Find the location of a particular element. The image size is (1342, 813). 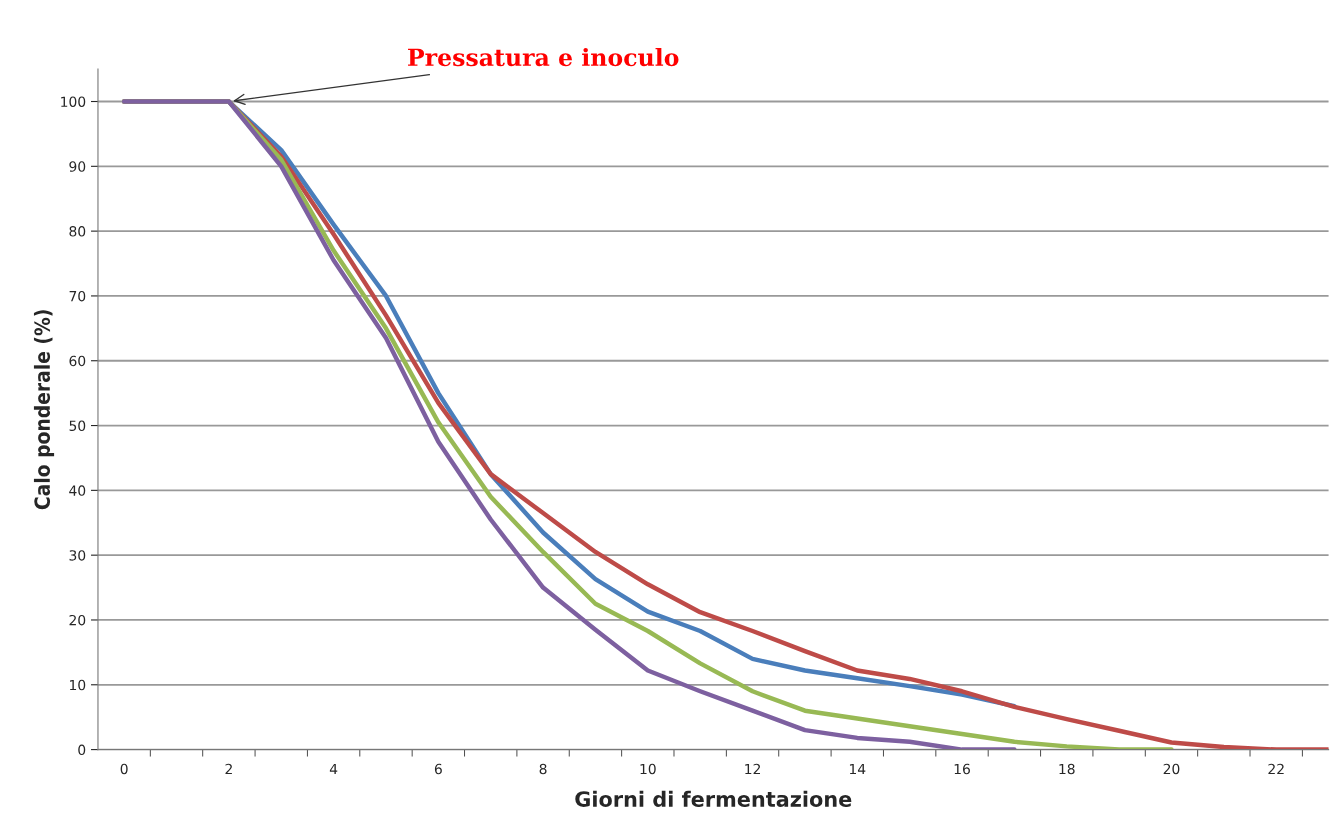

y-tick-label: 90 is located at coordinates (77, 166).